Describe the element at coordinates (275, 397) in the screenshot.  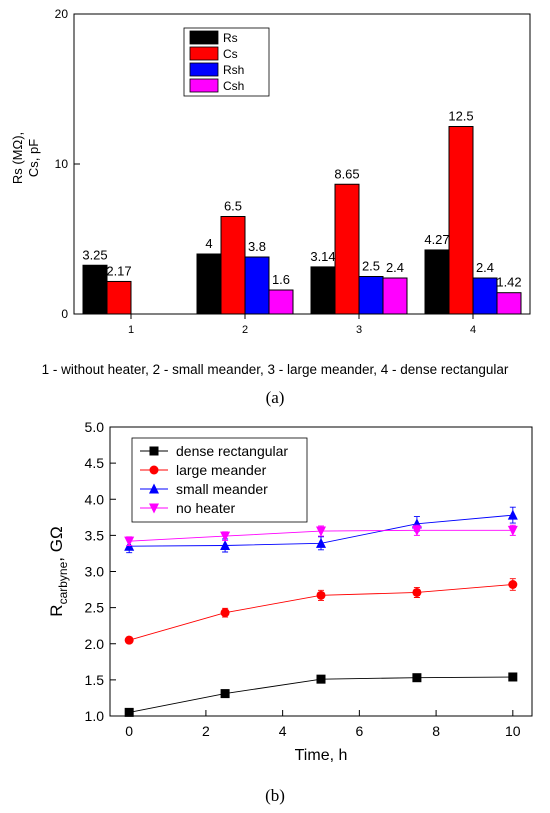
I see `caption-a: (a)` at that location.